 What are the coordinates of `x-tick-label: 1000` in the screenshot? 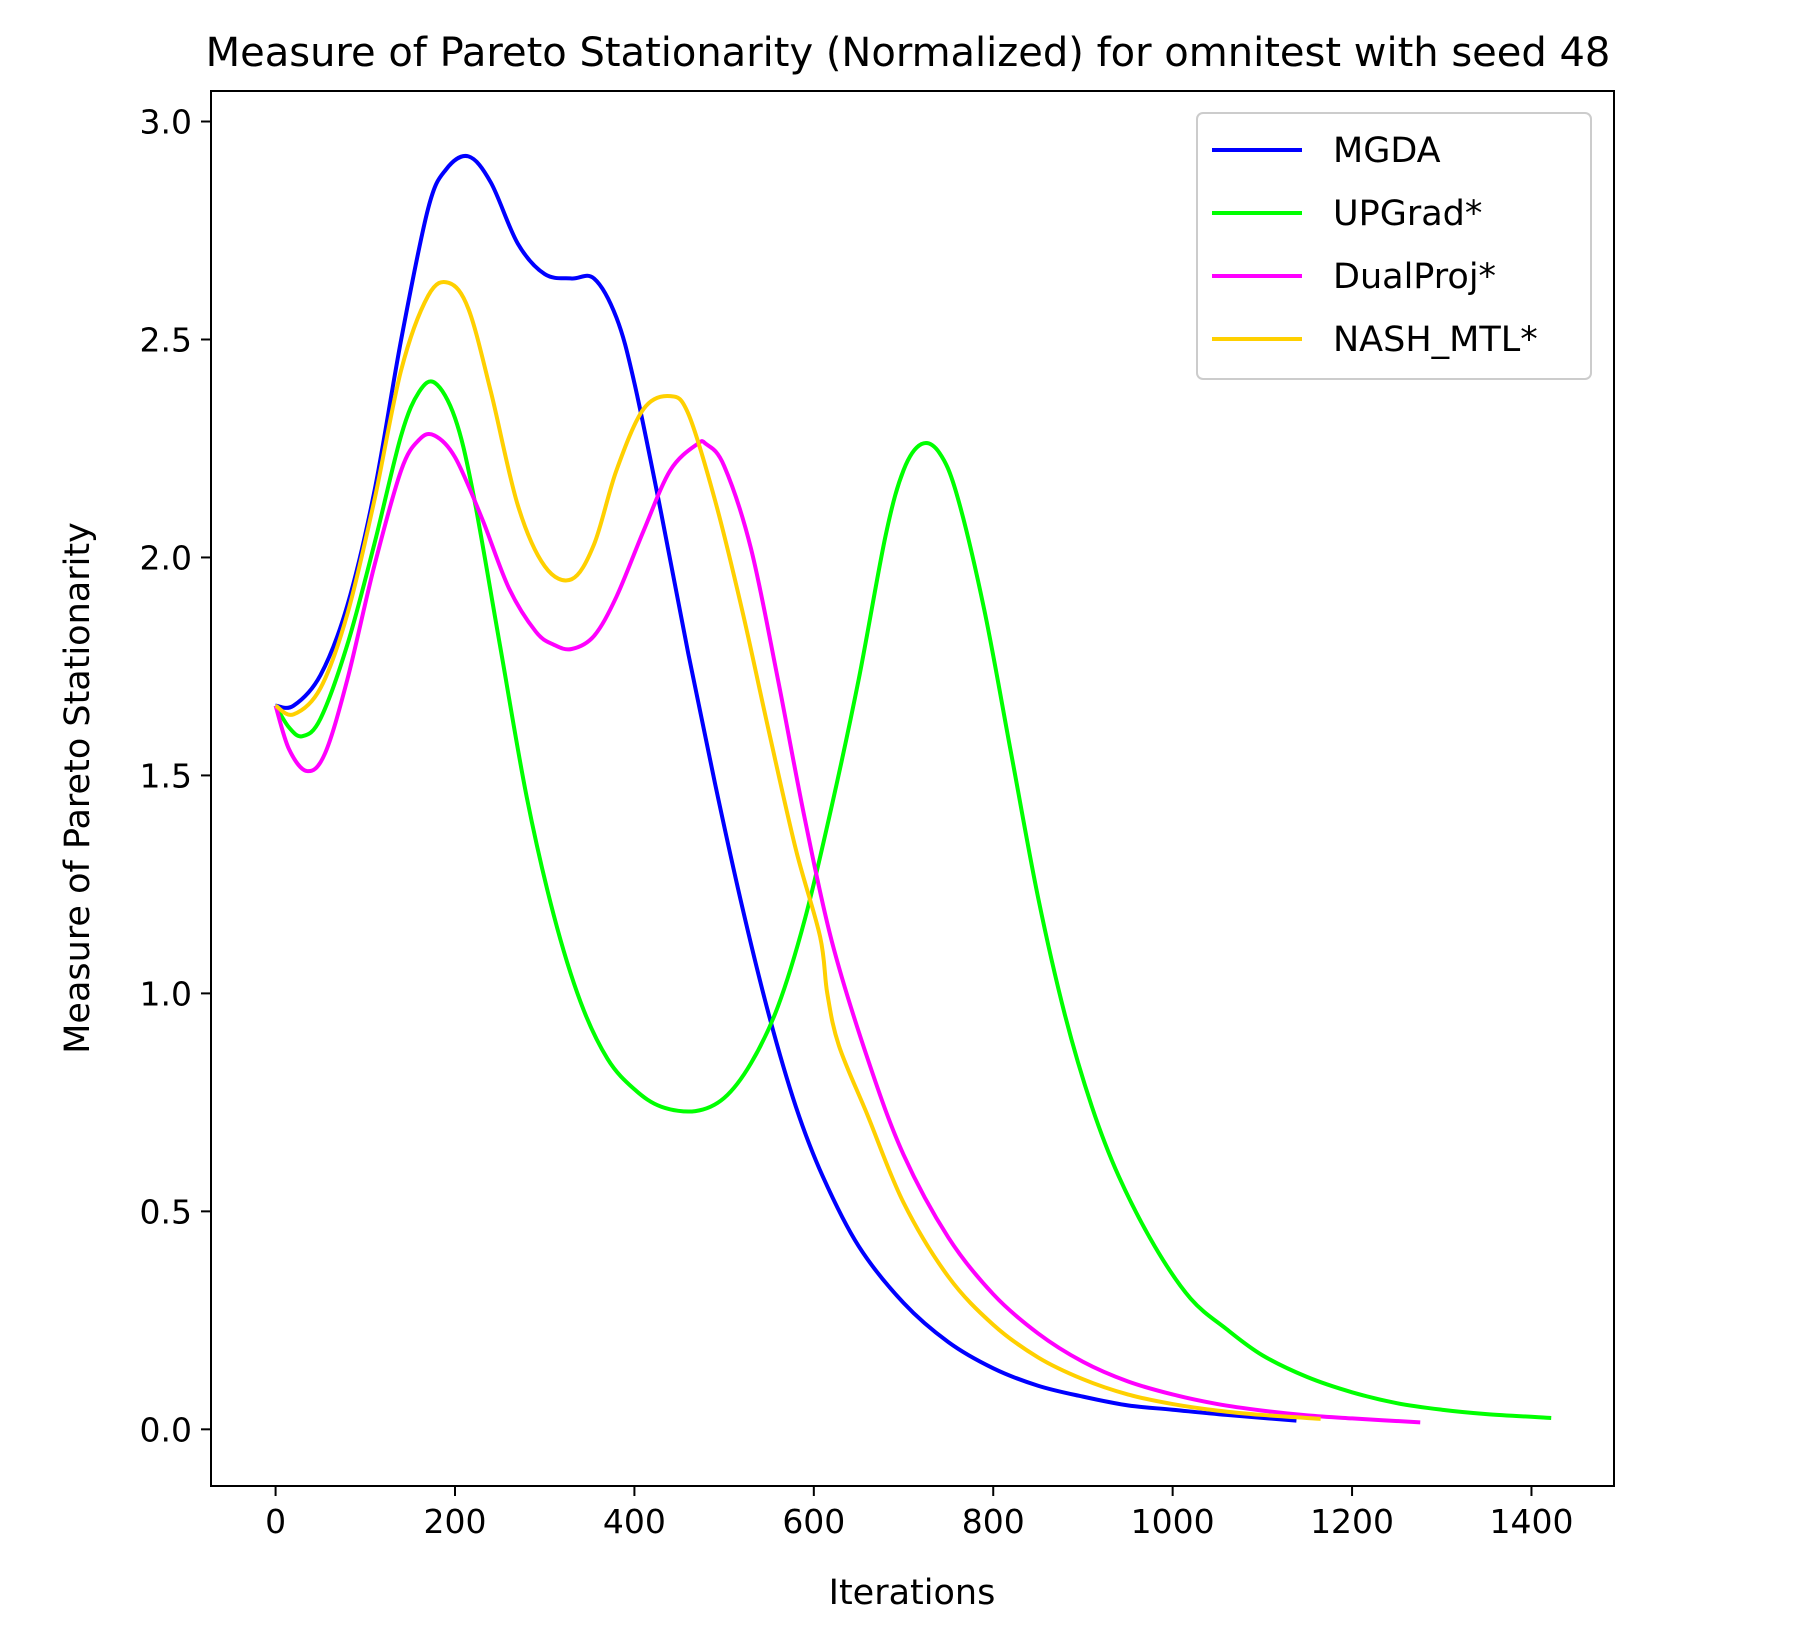 It's located at (1173, 1521).